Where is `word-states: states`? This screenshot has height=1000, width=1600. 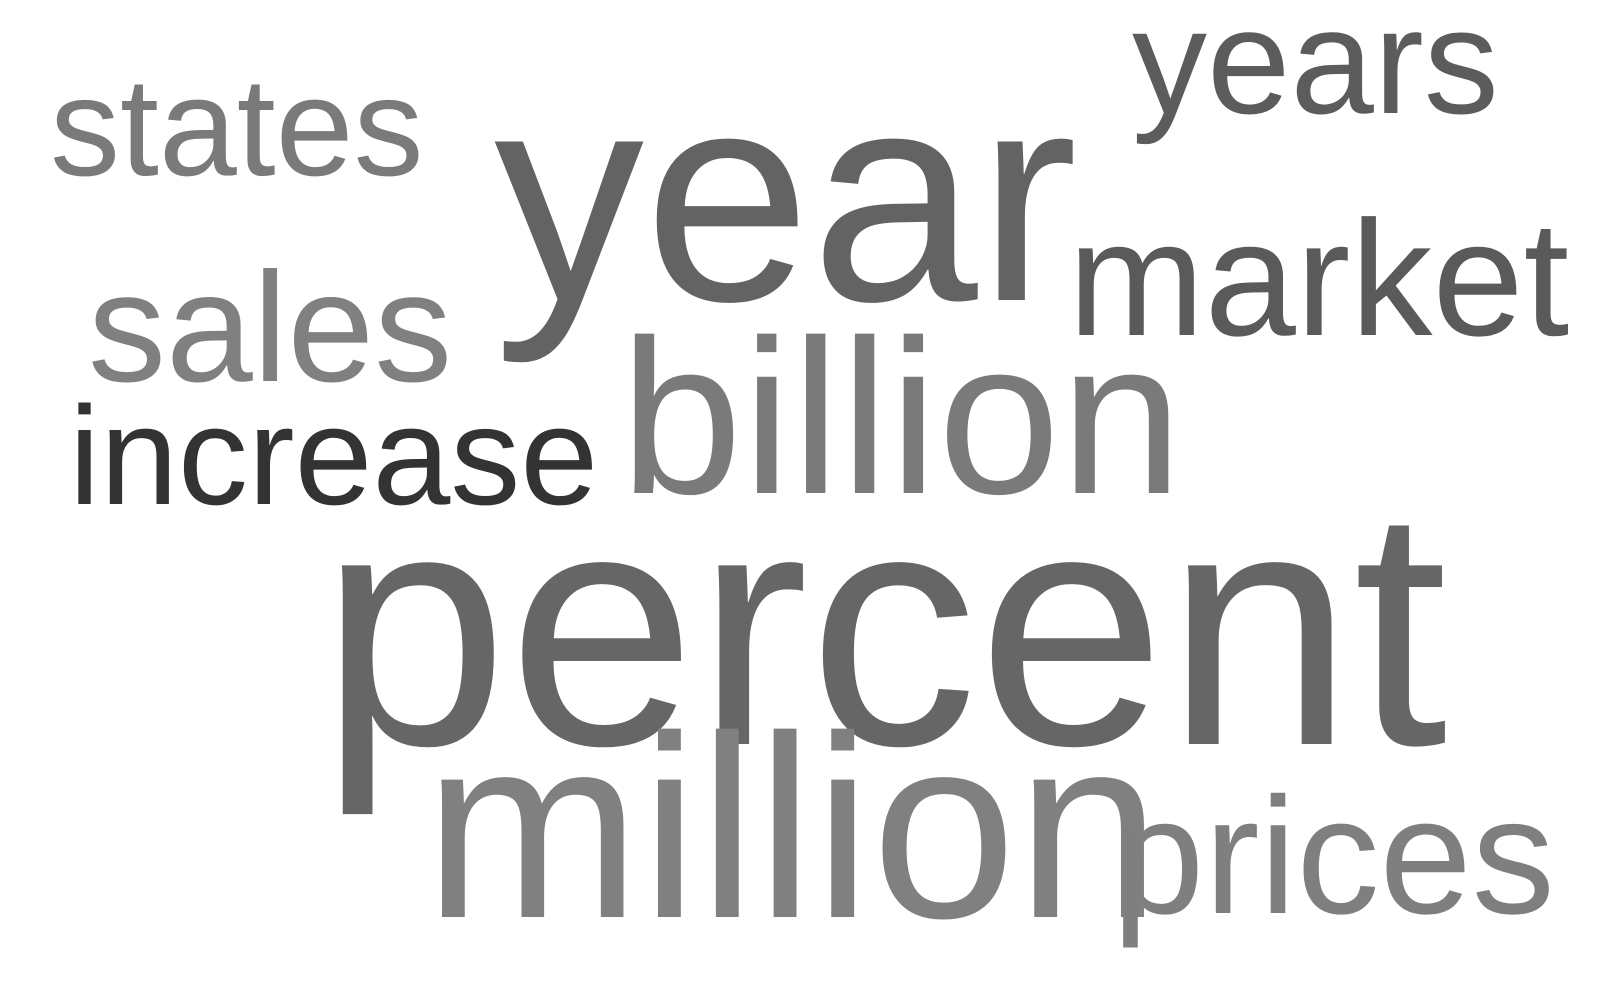 word-states: states is located at coordinates (237, 126).